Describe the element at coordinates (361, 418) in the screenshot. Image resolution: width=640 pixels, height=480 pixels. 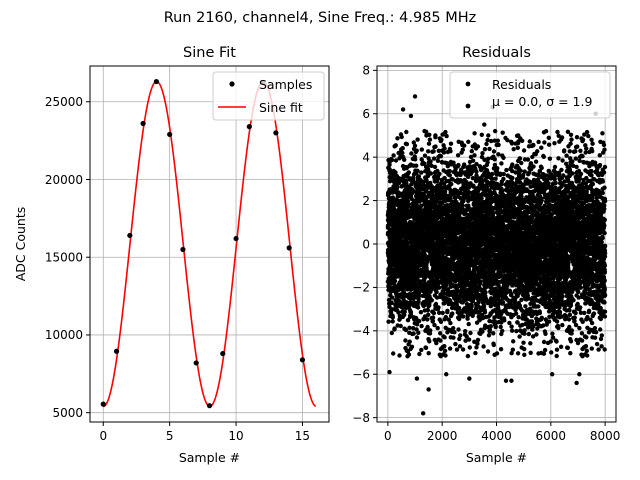
I see `y-tick-label: −8` at that location.